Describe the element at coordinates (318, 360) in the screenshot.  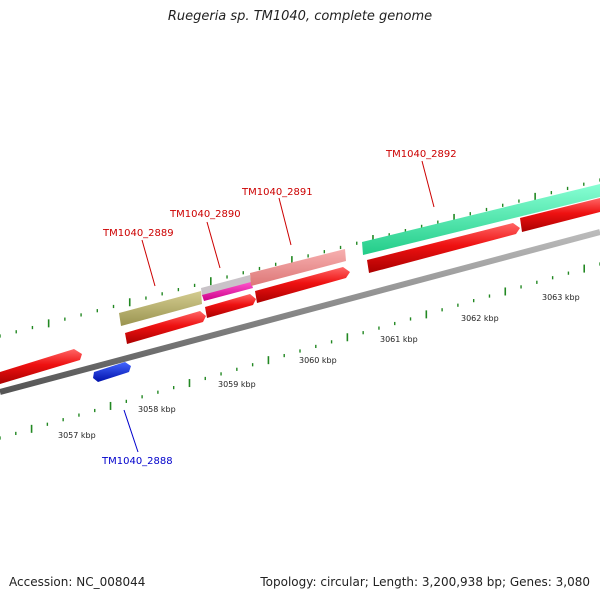
I see `kbp-label: 3060 kbp` at that location.